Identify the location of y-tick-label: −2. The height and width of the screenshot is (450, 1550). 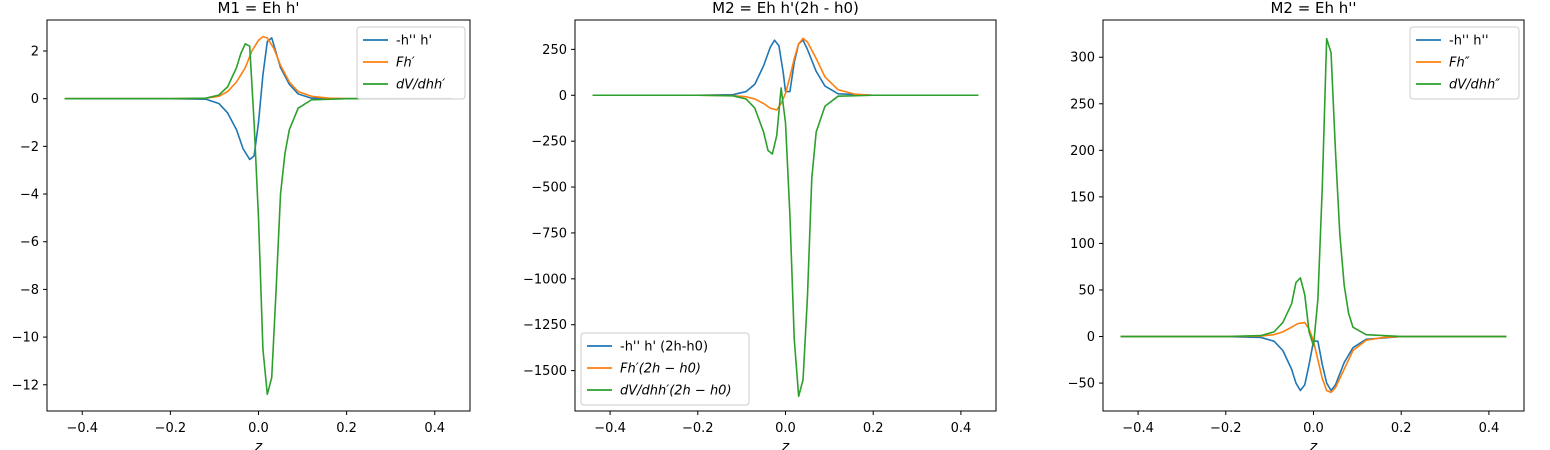
(29, 147).